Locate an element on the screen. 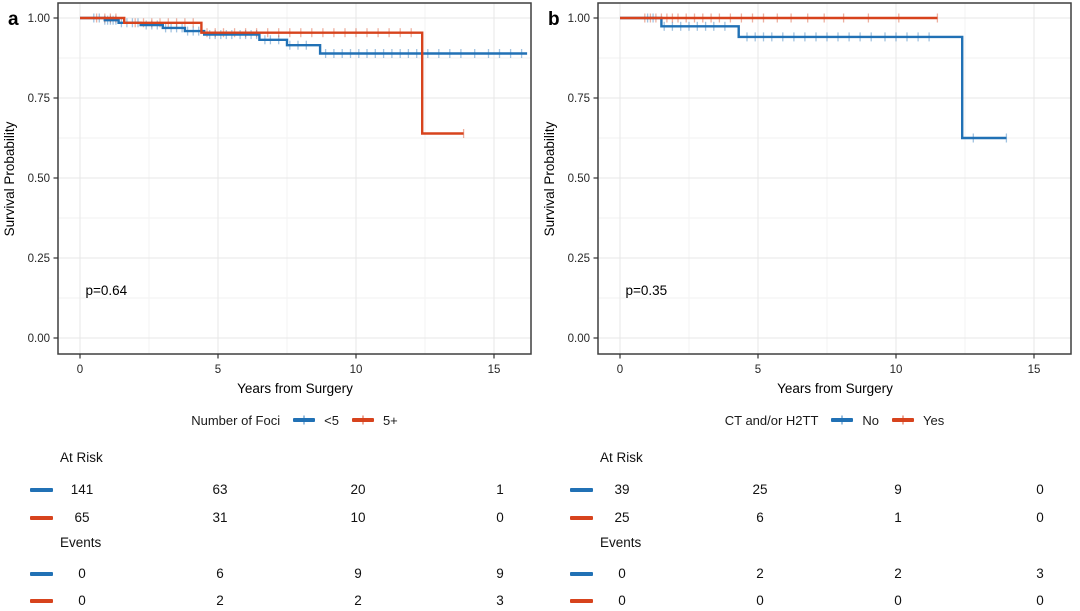  table-row: 65 31 10 0 is located at coordinates (270, 518).